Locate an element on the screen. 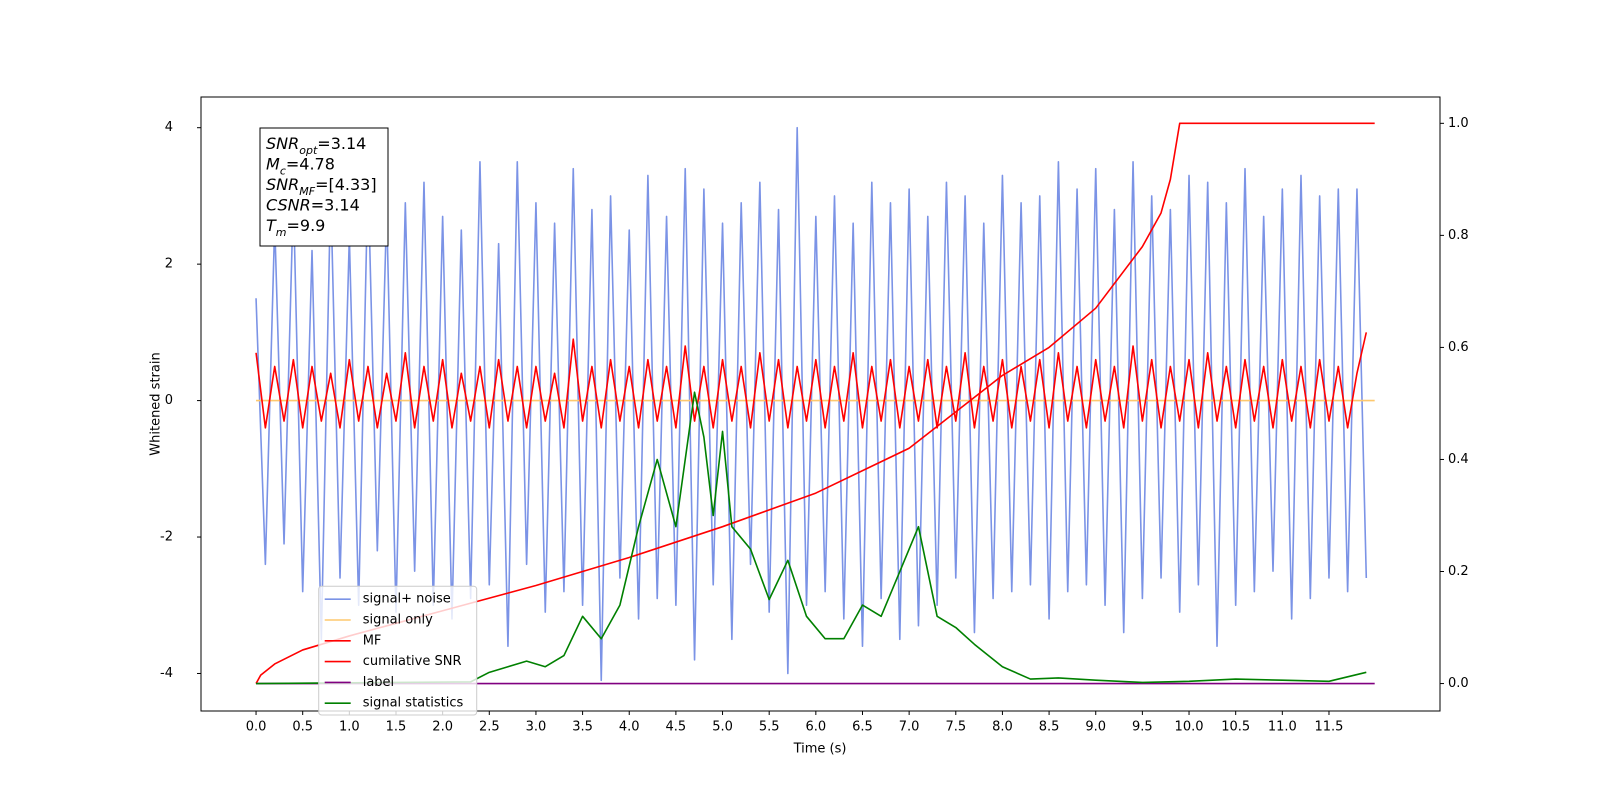  x-tick-label: 8.5 is located at coordinates (1049, 727).